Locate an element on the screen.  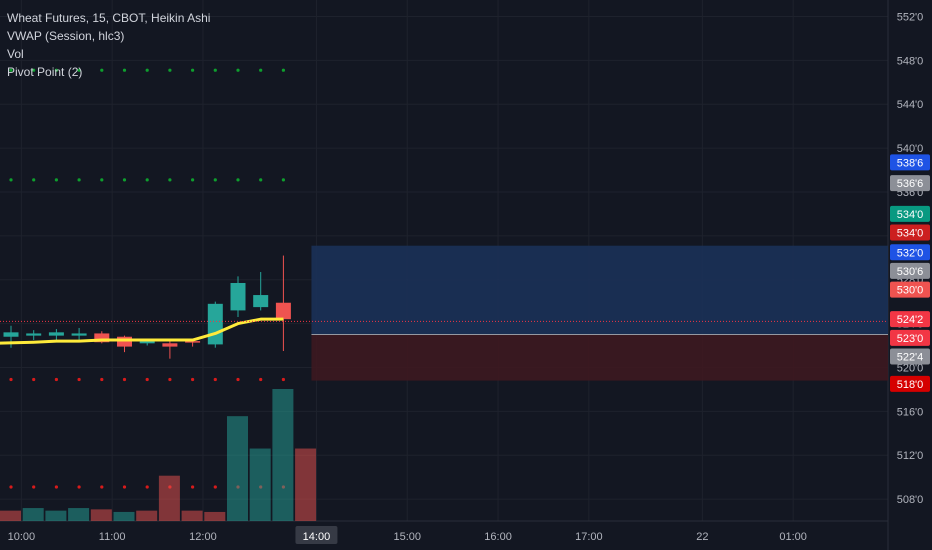
price-tick: 512'0 is located at coordinates (910, 456).